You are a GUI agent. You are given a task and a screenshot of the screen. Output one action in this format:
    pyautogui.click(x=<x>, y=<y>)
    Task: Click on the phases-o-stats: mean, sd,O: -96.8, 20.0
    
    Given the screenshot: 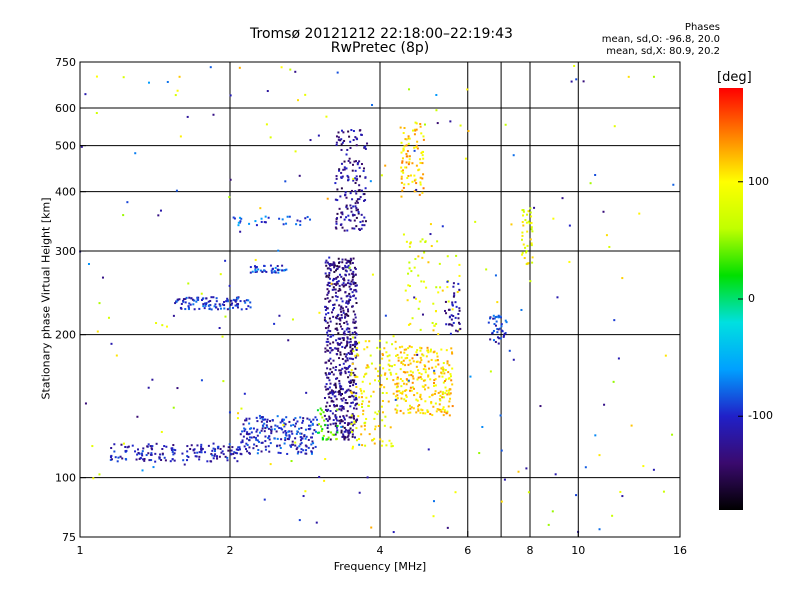 What is the action you would take?
    pyautogui.click(x=660, y=39)
    